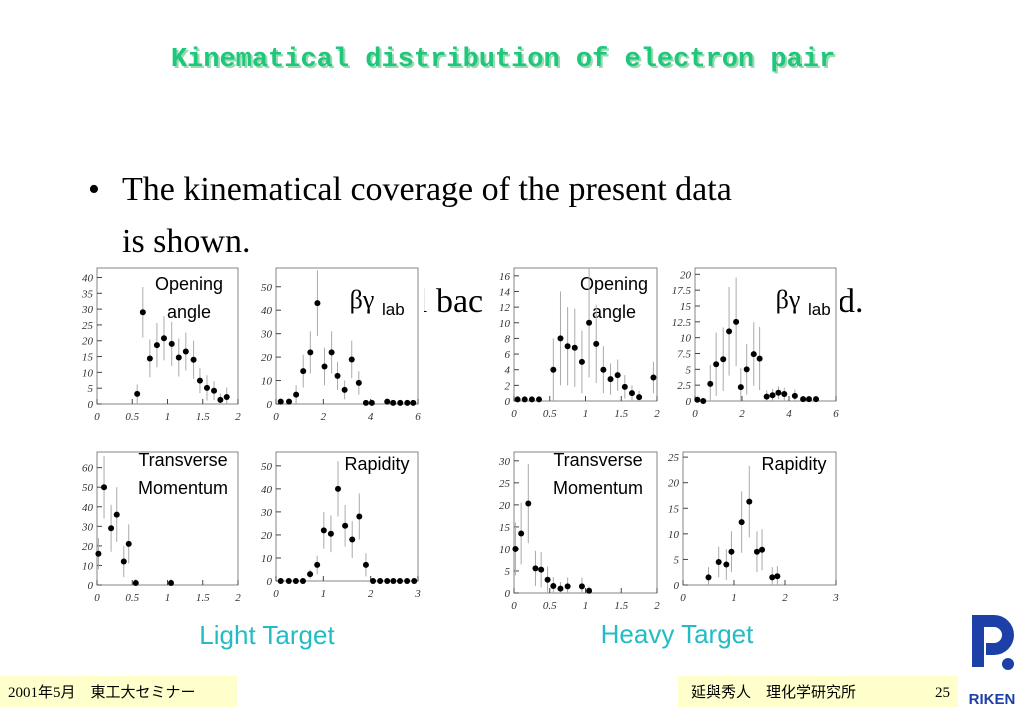 This screenshot has width=1023, height=708. Describe the element at coordinates (684, 386) in the screenshot. I see `y-tick-label: 2.5` at that location.